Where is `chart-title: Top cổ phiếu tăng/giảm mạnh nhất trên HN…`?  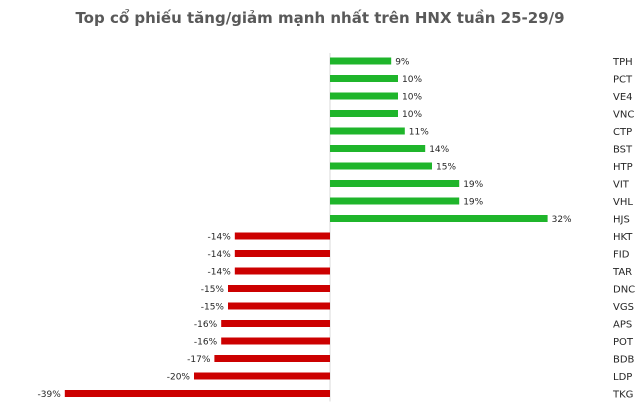
chart-title: Top cổ phiếu tăng/giảm mạnh nhất trên HN… is located at coordinates (320, 18).